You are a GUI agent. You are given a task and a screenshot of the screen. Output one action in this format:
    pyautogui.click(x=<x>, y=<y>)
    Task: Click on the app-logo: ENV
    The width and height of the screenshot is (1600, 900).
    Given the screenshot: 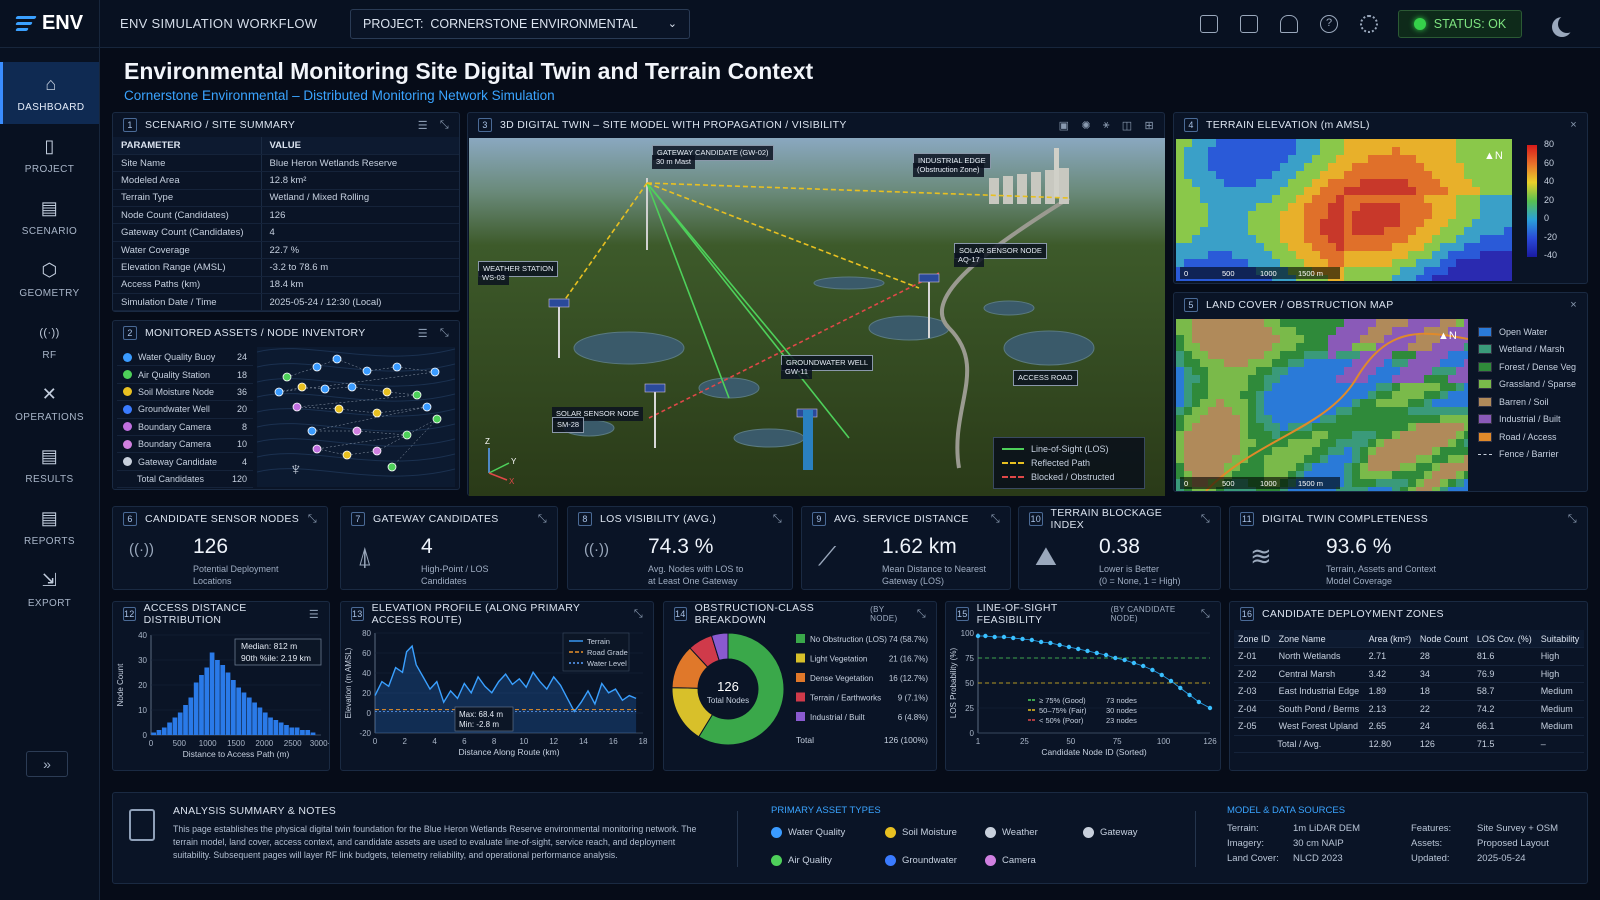 What is the action you would take?
    pyautogui.click(x=50, y=24)
    